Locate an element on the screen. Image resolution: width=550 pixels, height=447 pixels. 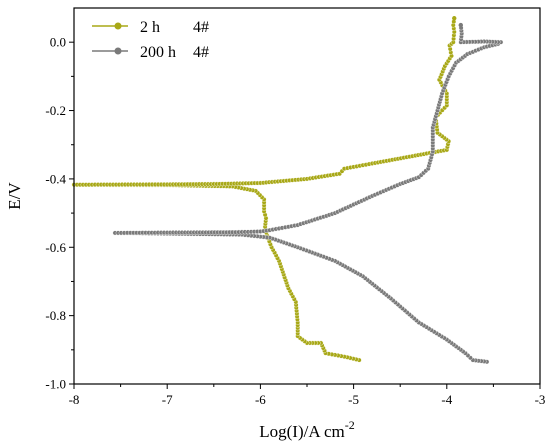
legend: 2 h 4# 200 h 4# is located at coordinates (150, 40).